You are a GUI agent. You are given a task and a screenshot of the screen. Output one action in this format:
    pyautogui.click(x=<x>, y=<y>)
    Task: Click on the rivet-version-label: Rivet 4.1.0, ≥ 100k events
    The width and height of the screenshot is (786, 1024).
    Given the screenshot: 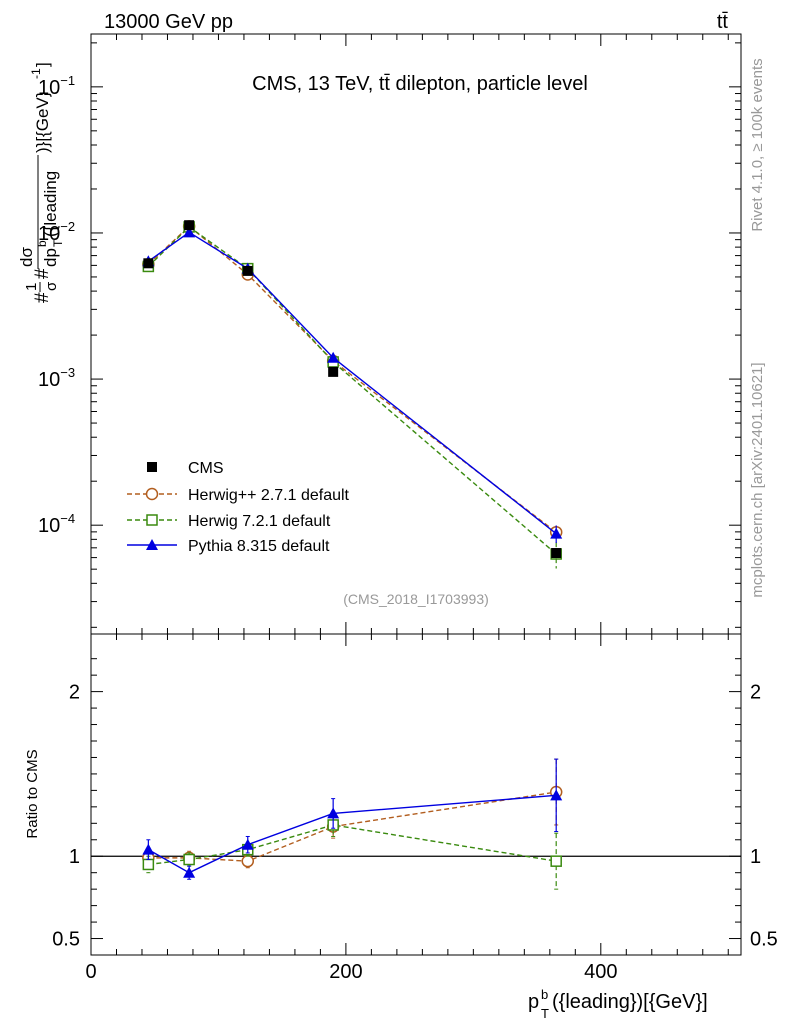 What is the action you would take?
    pyautogui.click(x=757, y=144)
    